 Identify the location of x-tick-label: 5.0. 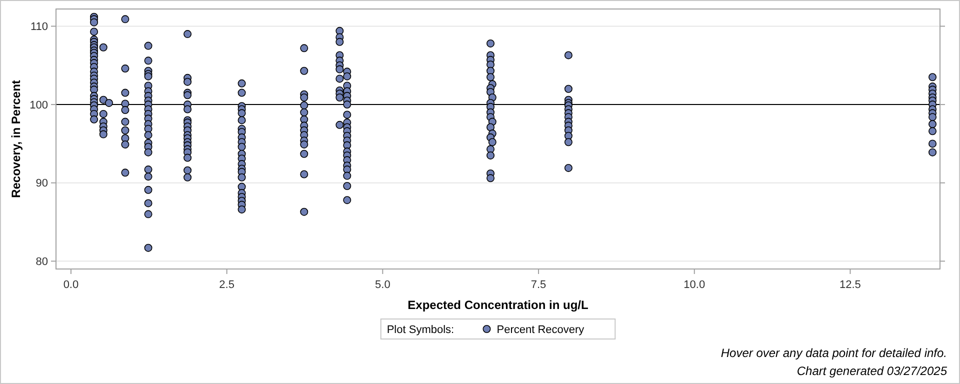
(382, 285).